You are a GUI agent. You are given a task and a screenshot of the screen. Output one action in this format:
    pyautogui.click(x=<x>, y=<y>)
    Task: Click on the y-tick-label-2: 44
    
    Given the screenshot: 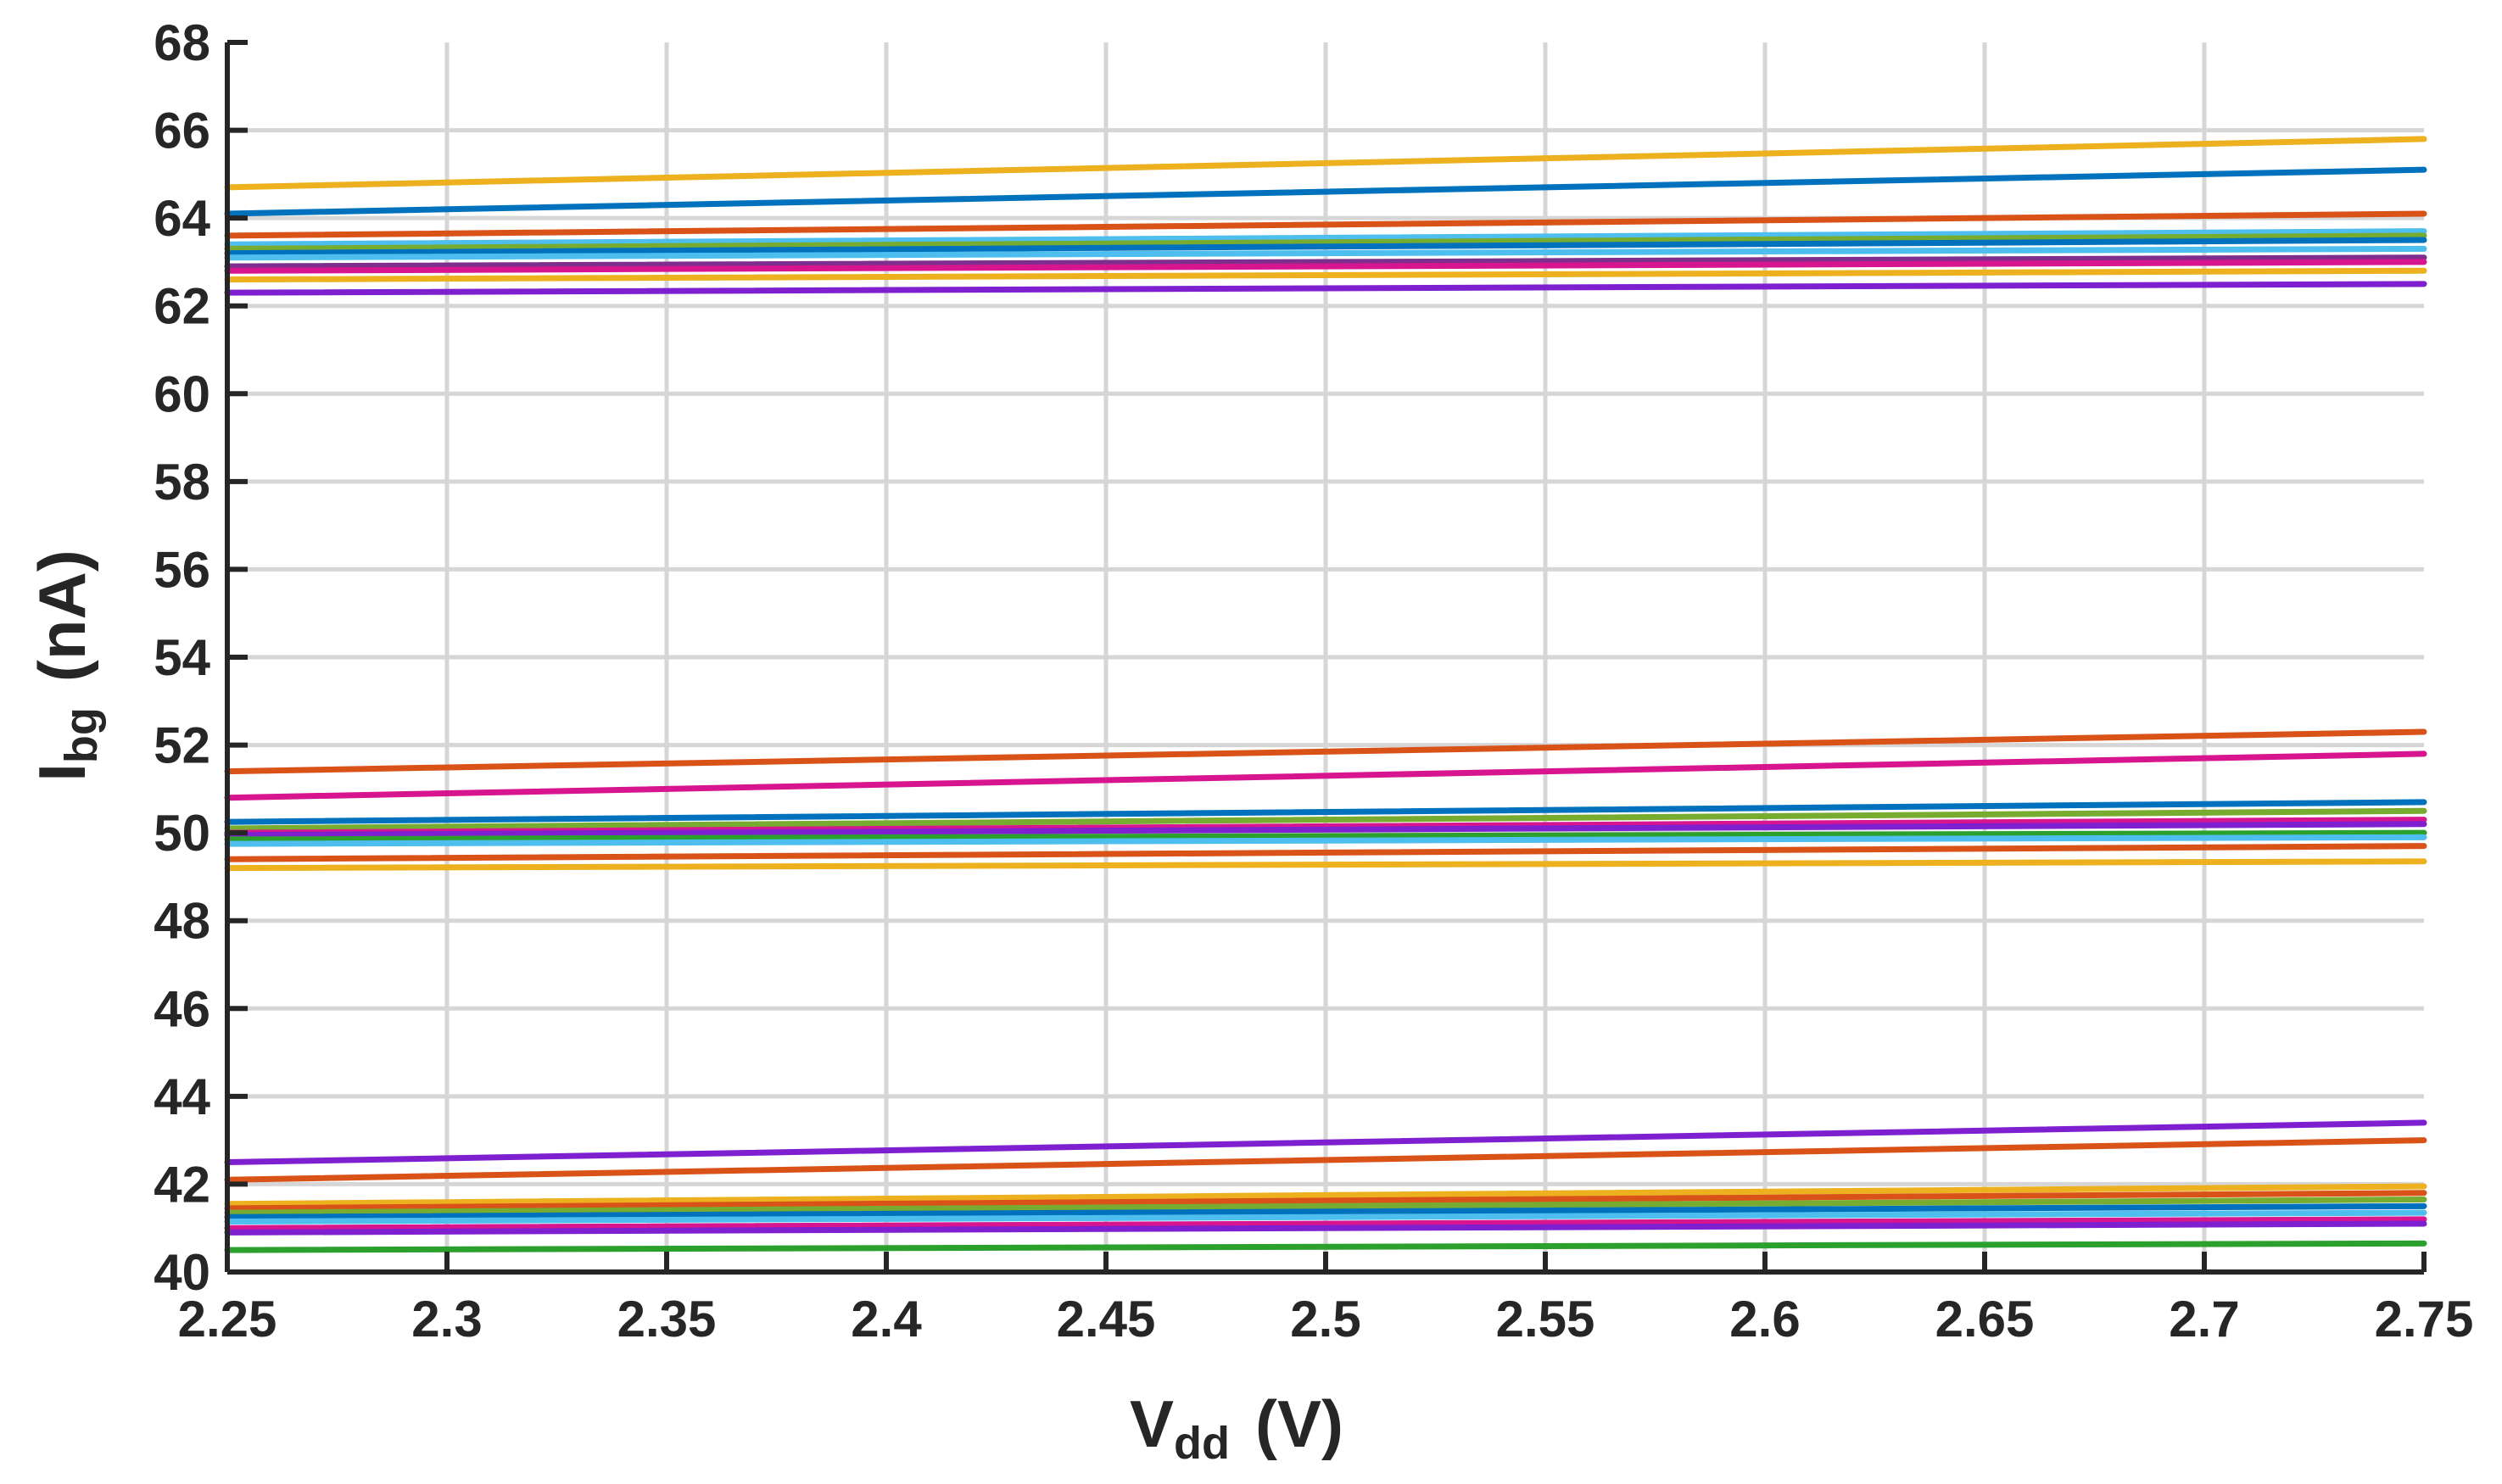 What is the action you would take?
    pyautogui.click(x=182, y=1096)
    